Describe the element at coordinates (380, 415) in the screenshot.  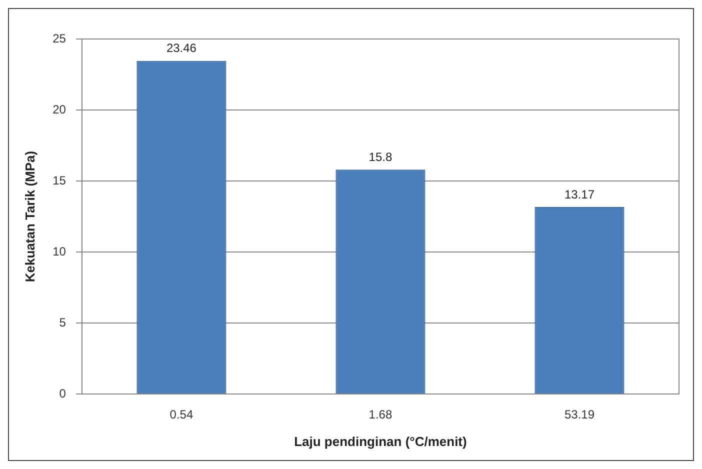
I see `x-tick-label: 1.68` at that location.